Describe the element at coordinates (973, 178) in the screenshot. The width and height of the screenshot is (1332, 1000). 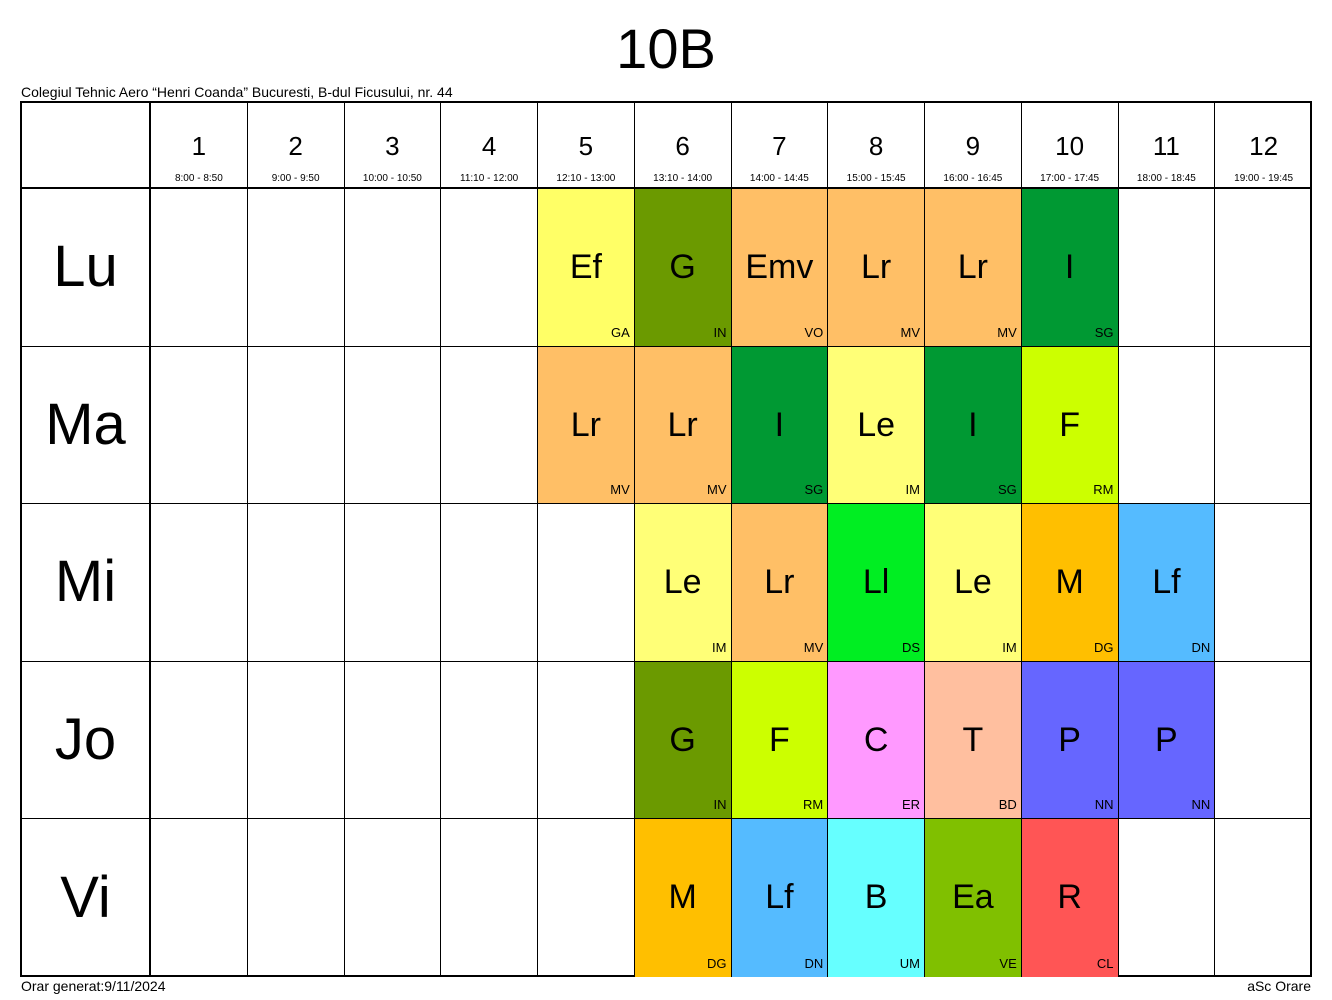
I see `period-time: 16:00 - 16:45` at that location.